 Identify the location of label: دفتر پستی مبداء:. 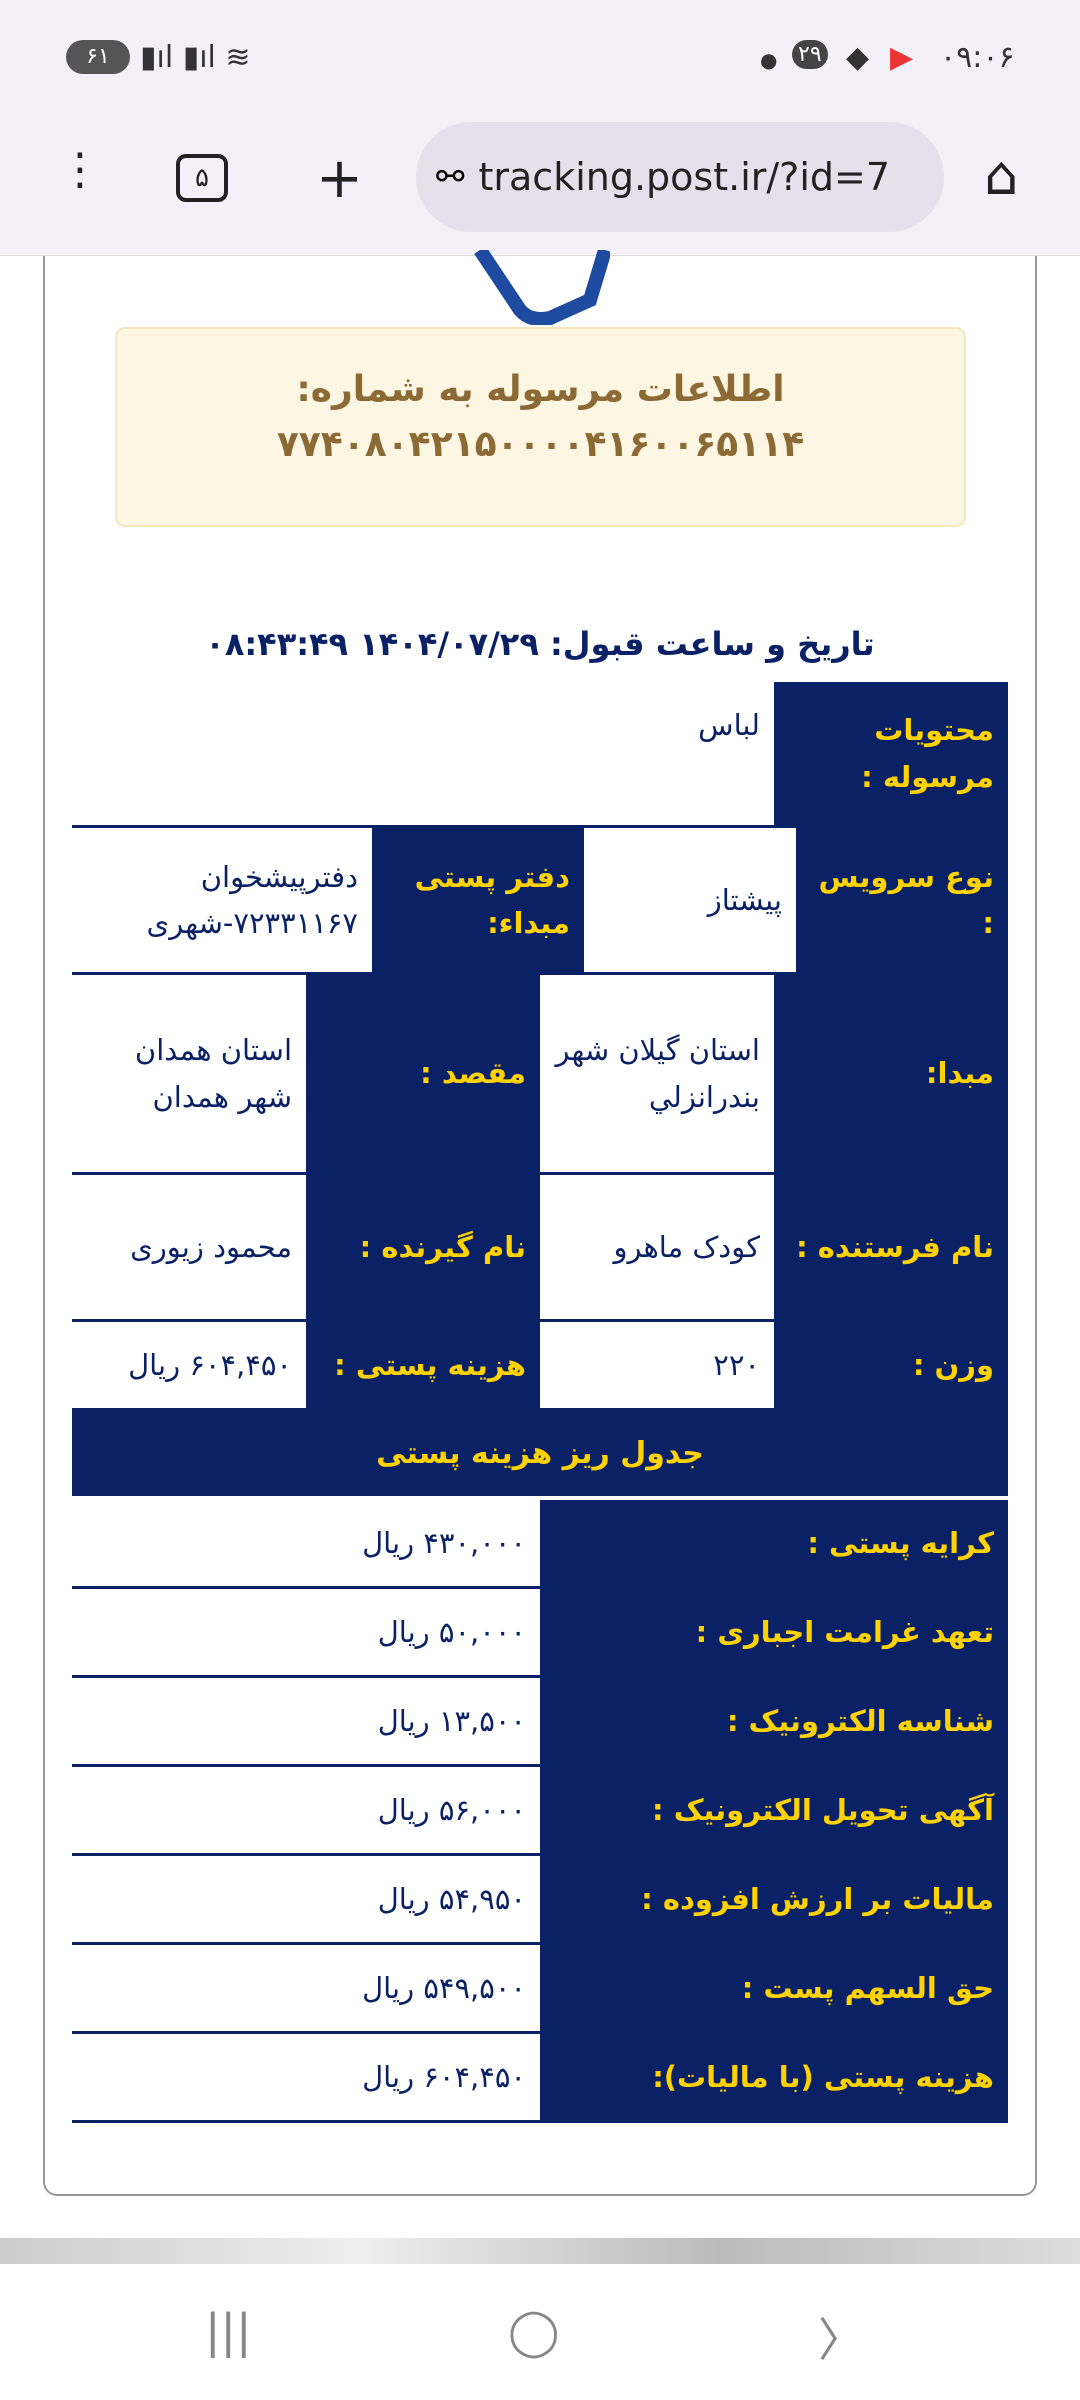
(478, 900).